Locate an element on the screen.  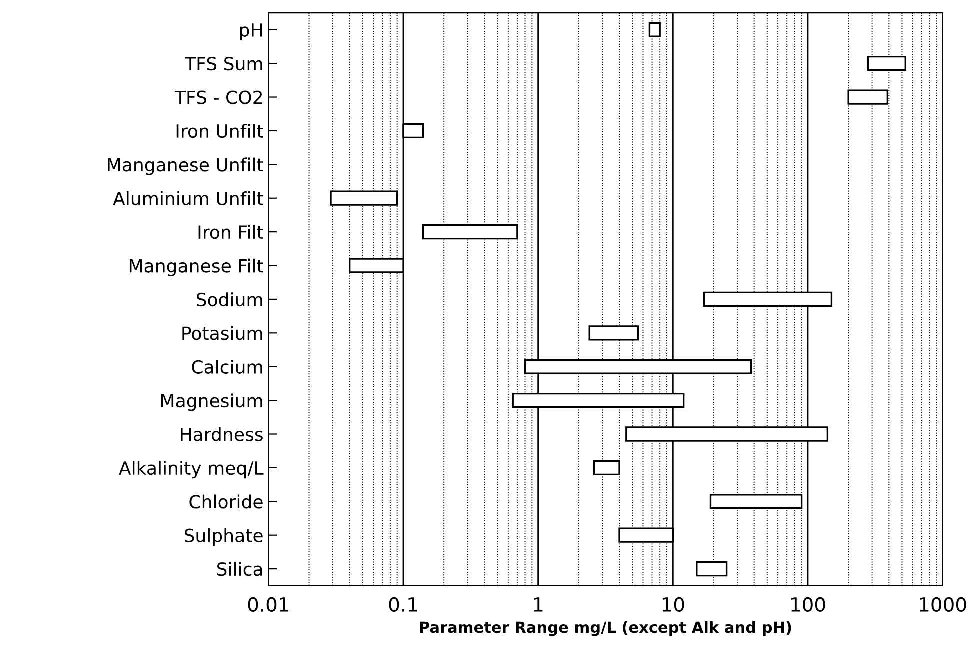
y-tick-label: Potasium is located at coordinates (222, 333).